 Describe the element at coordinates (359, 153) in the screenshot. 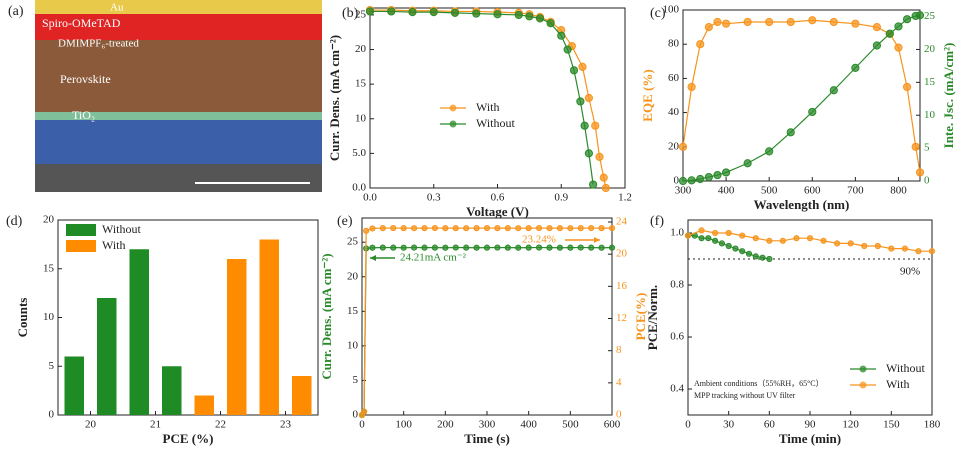

I see `y-tick-label: 5.0` at that location.